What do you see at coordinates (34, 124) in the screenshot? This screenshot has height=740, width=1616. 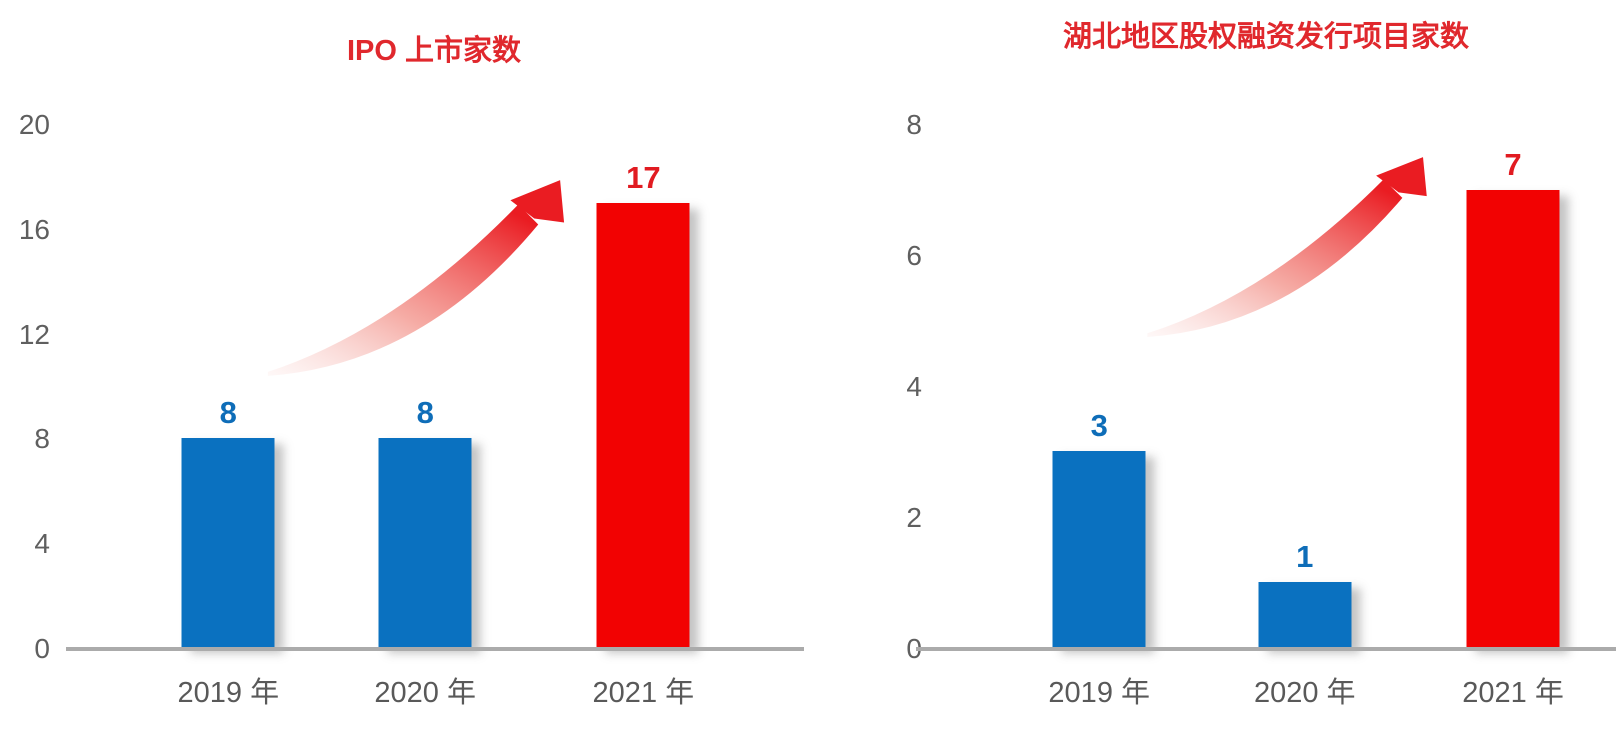 I see `y-tick-label: 20` at bounding box center [34, 124].